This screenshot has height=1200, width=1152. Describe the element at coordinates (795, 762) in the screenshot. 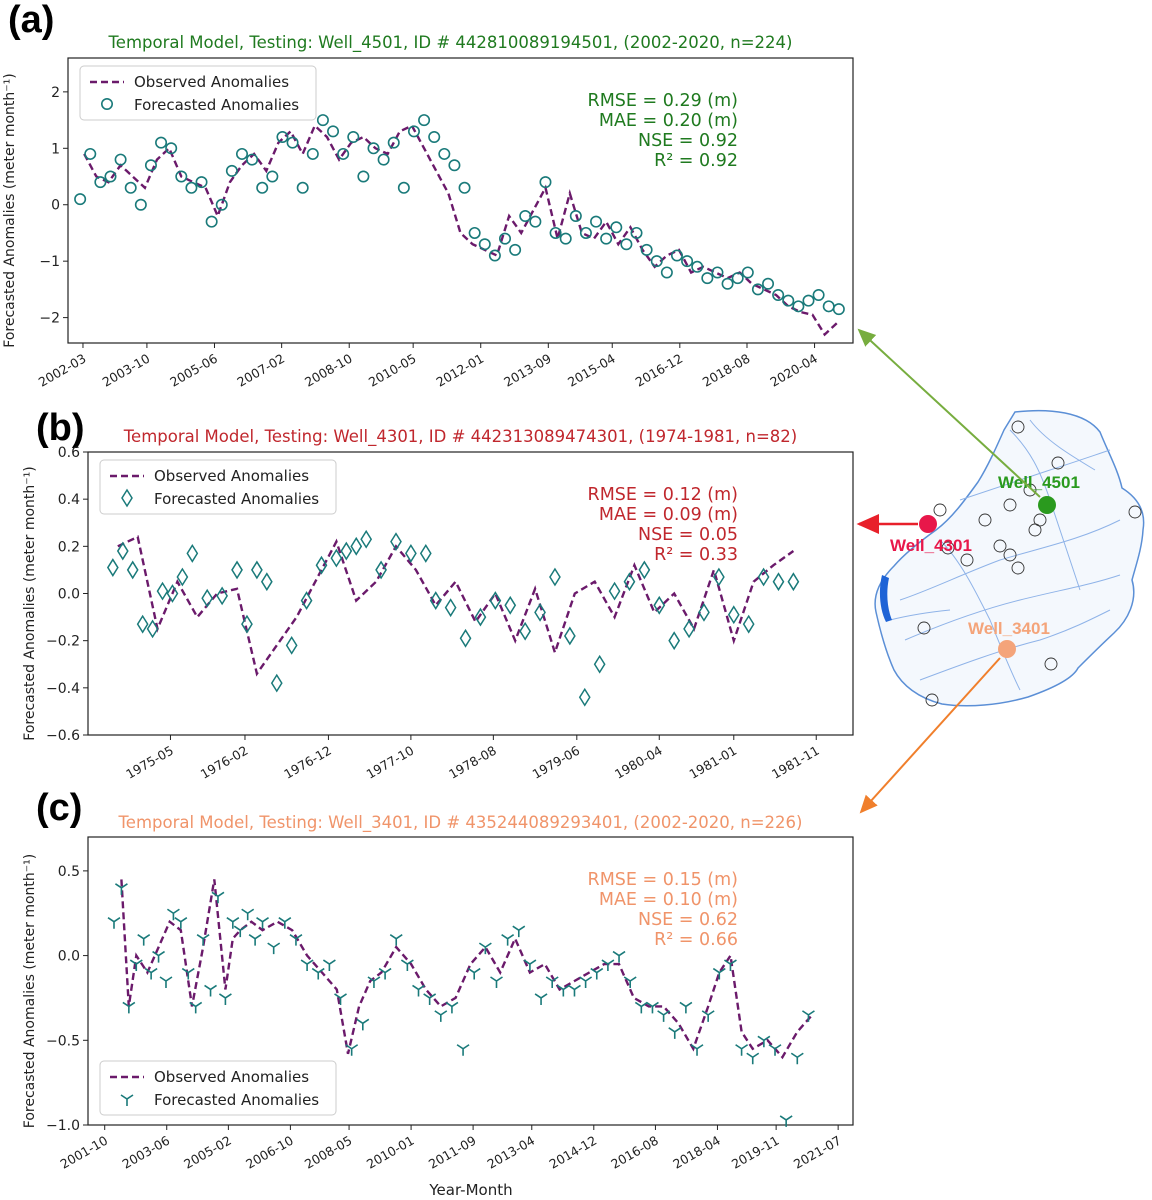

I see `x-tick-label: 1981-11` at that location.